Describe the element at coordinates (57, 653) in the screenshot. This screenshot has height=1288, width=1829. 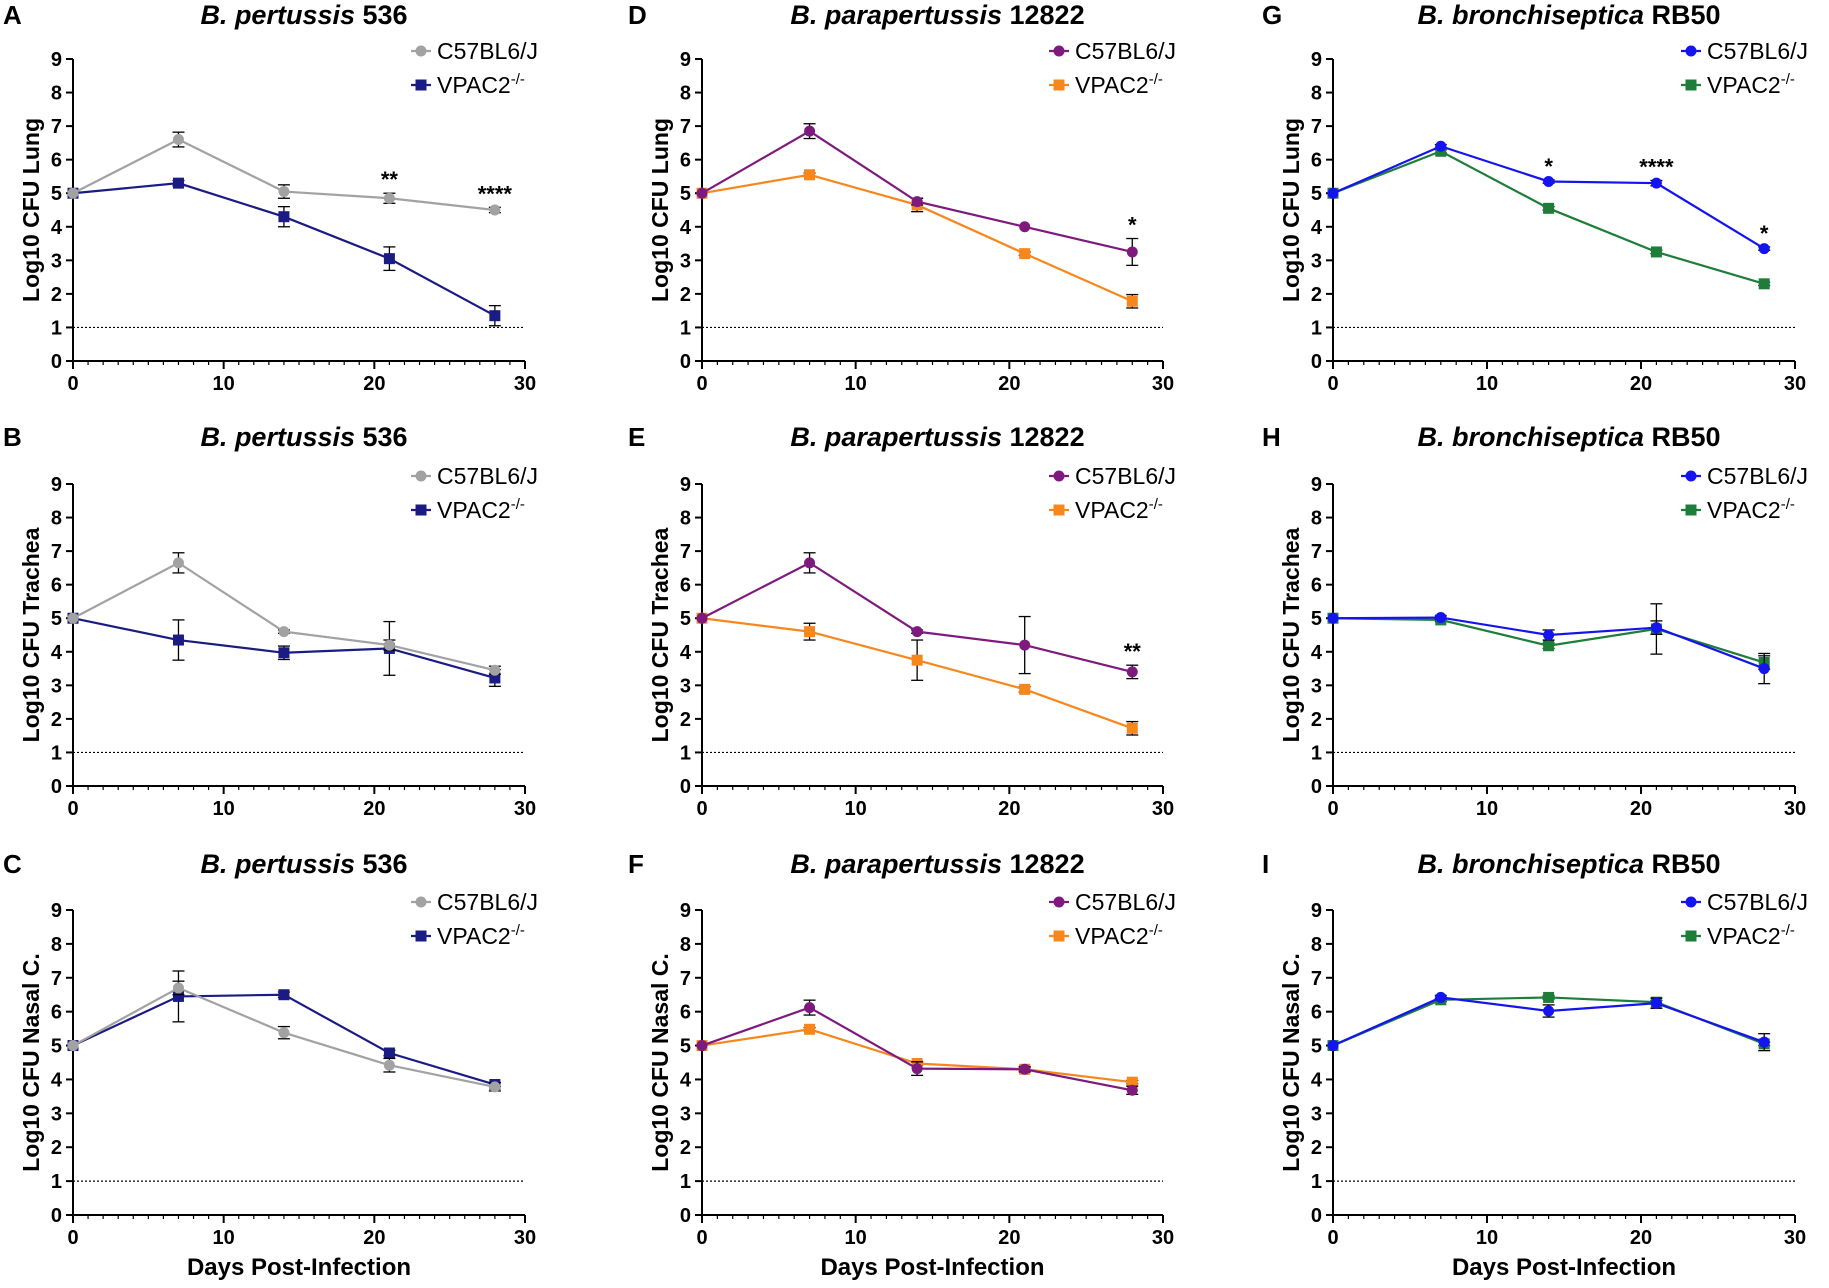
I see `y-tick-label: 4` at that location.